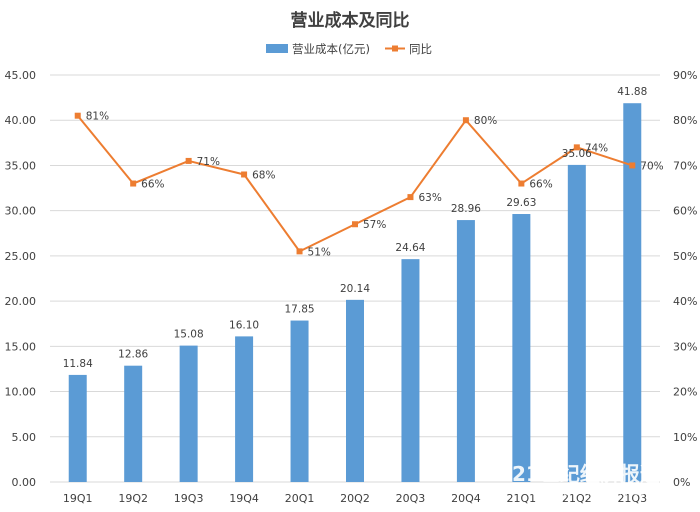  What do you see at coordinates (632, 498) in the screenshot?
I see `x-tick-label: 21Q3` at bounding box center [632, 498].